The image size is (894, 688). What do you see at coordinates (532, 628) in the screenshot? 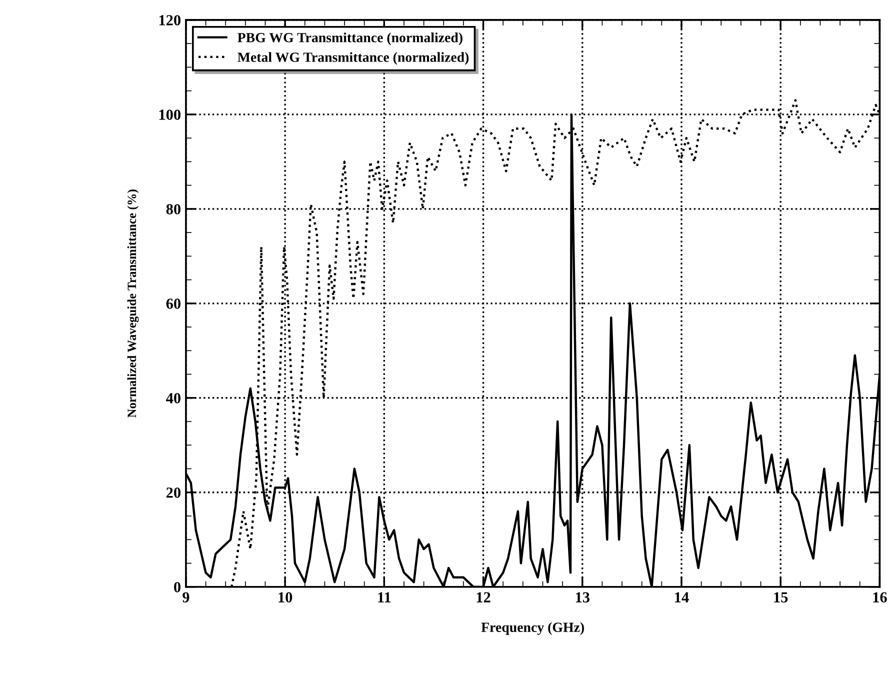
I see `x-axis-title: Frequency (GHz)` at bounding box center [532, 628].